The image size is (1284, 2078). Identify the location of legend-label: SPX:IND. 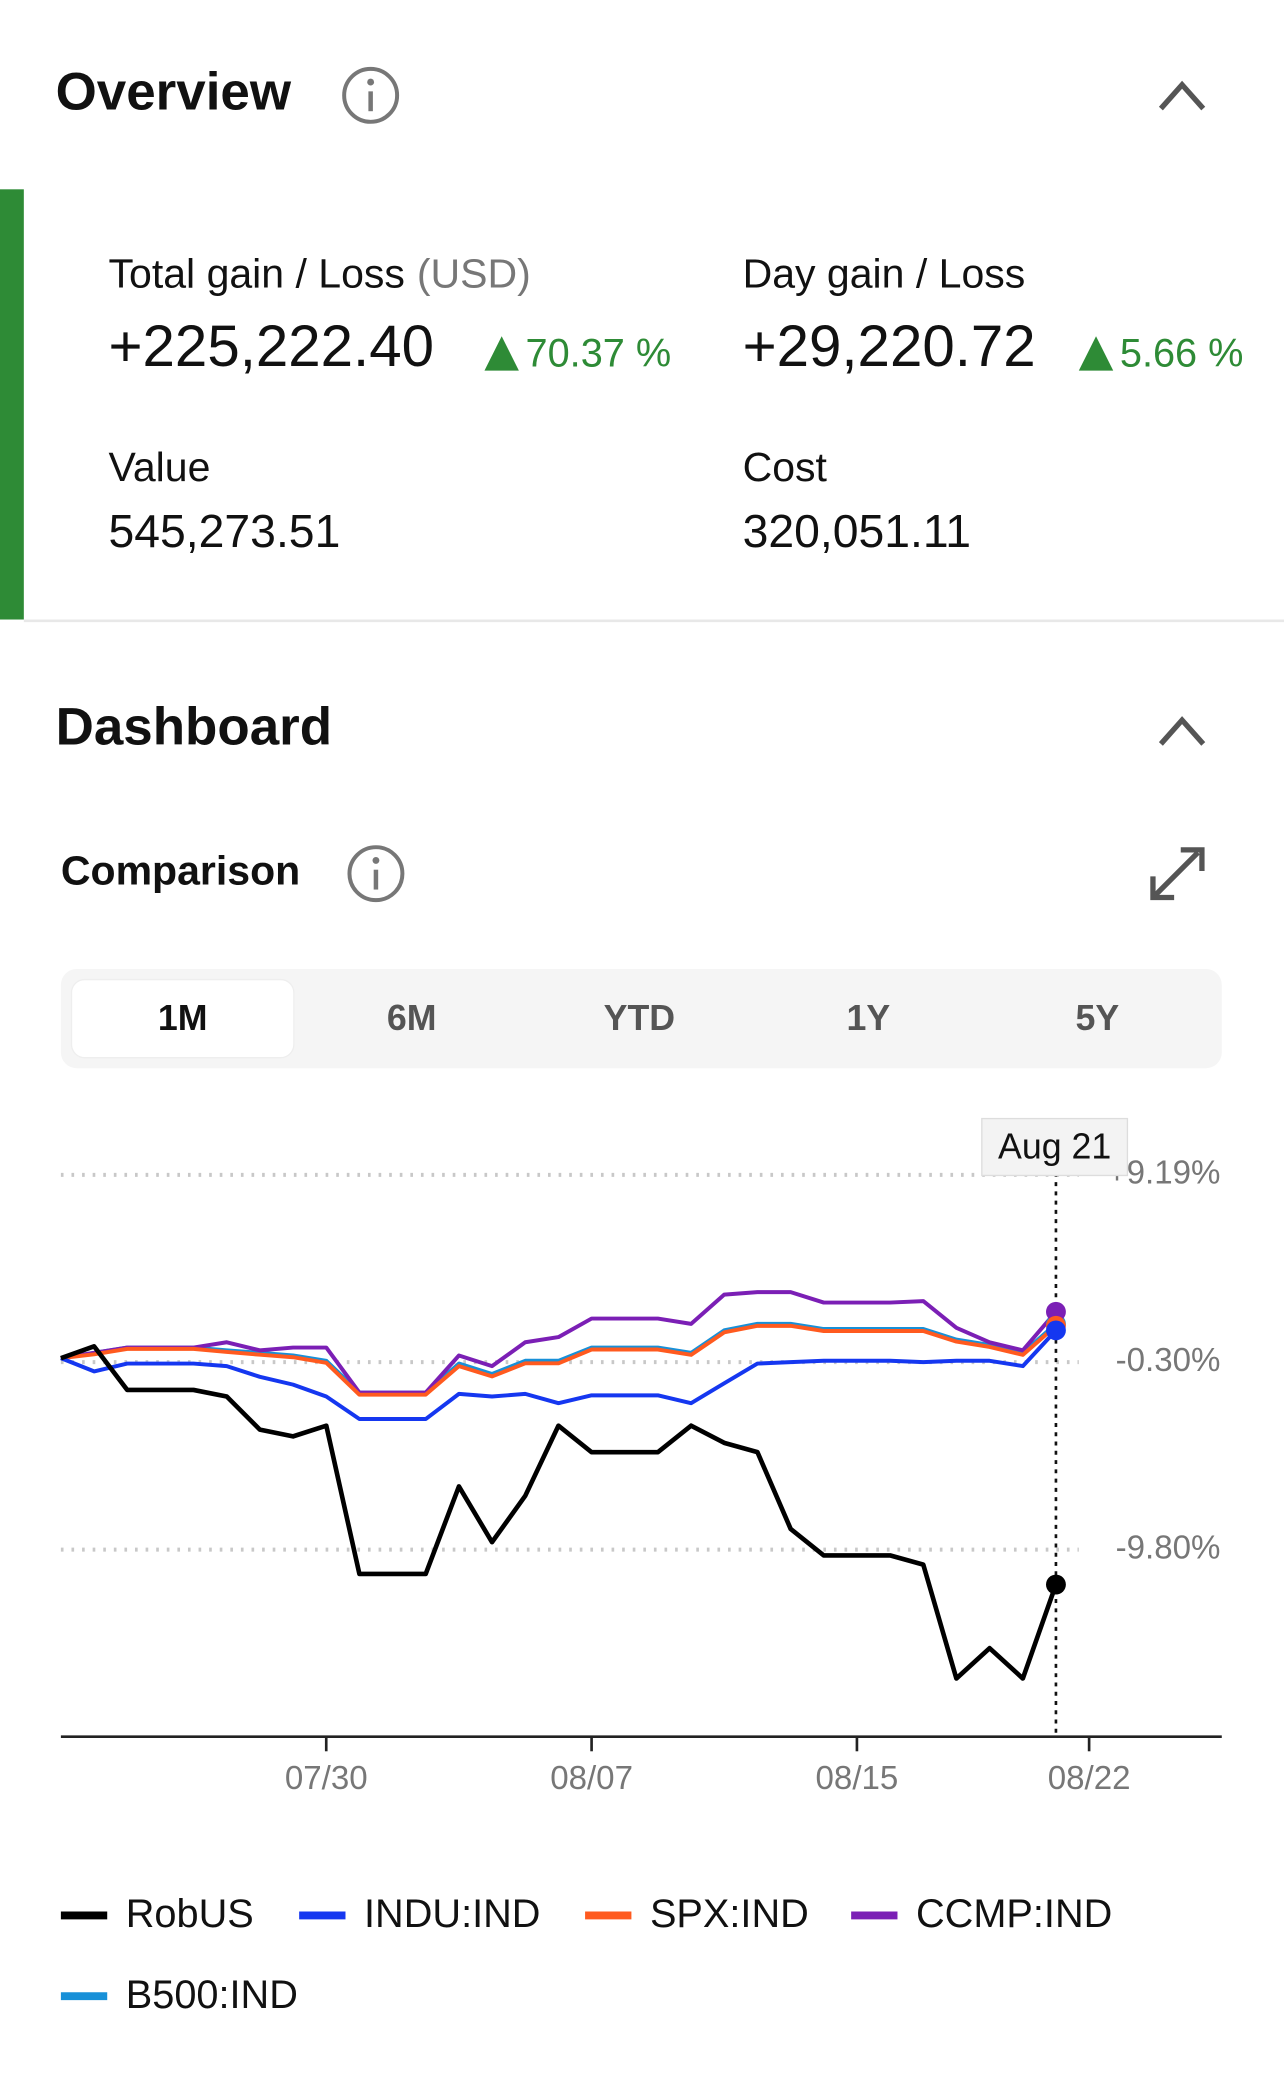
(729, 1914).